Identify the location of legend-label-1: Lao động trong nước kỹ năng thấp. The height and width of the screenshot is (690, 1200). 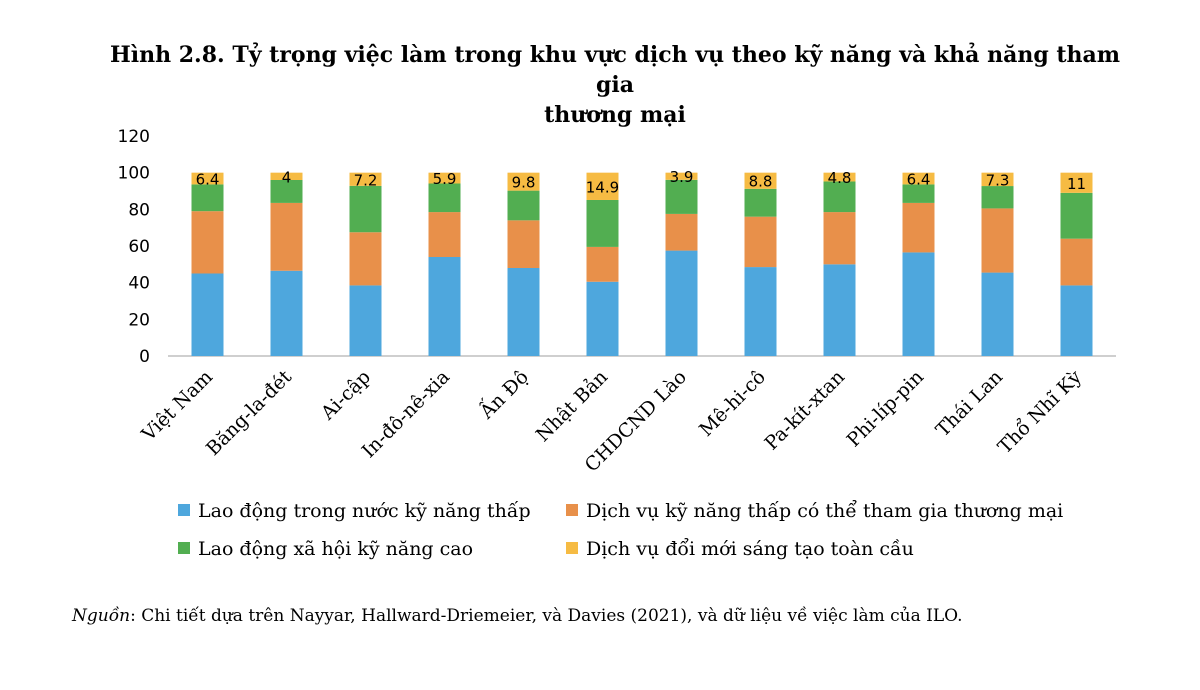
(364, 511).